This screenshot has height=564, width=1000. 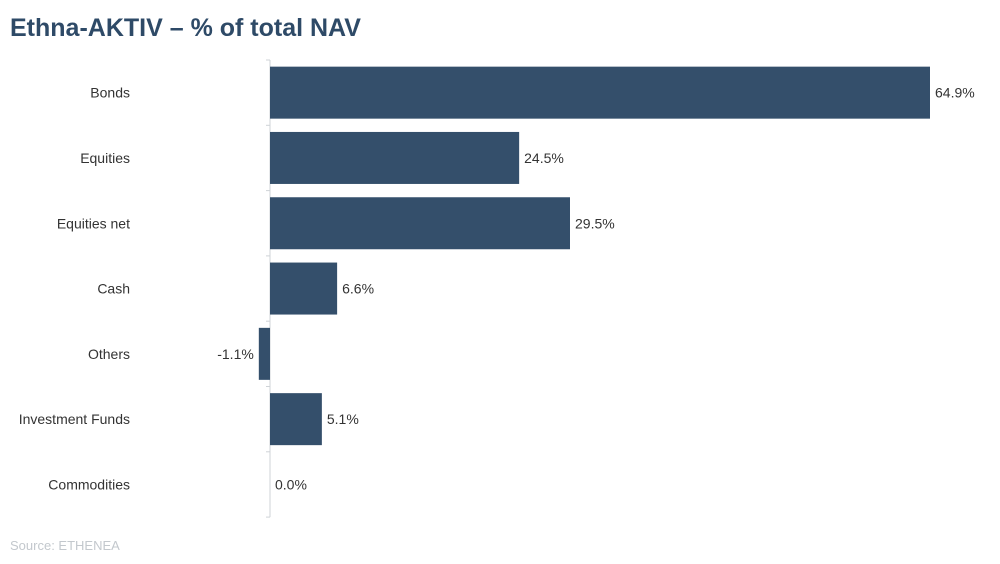 I want to click on category-label: Others, so click(x=109, y=354).